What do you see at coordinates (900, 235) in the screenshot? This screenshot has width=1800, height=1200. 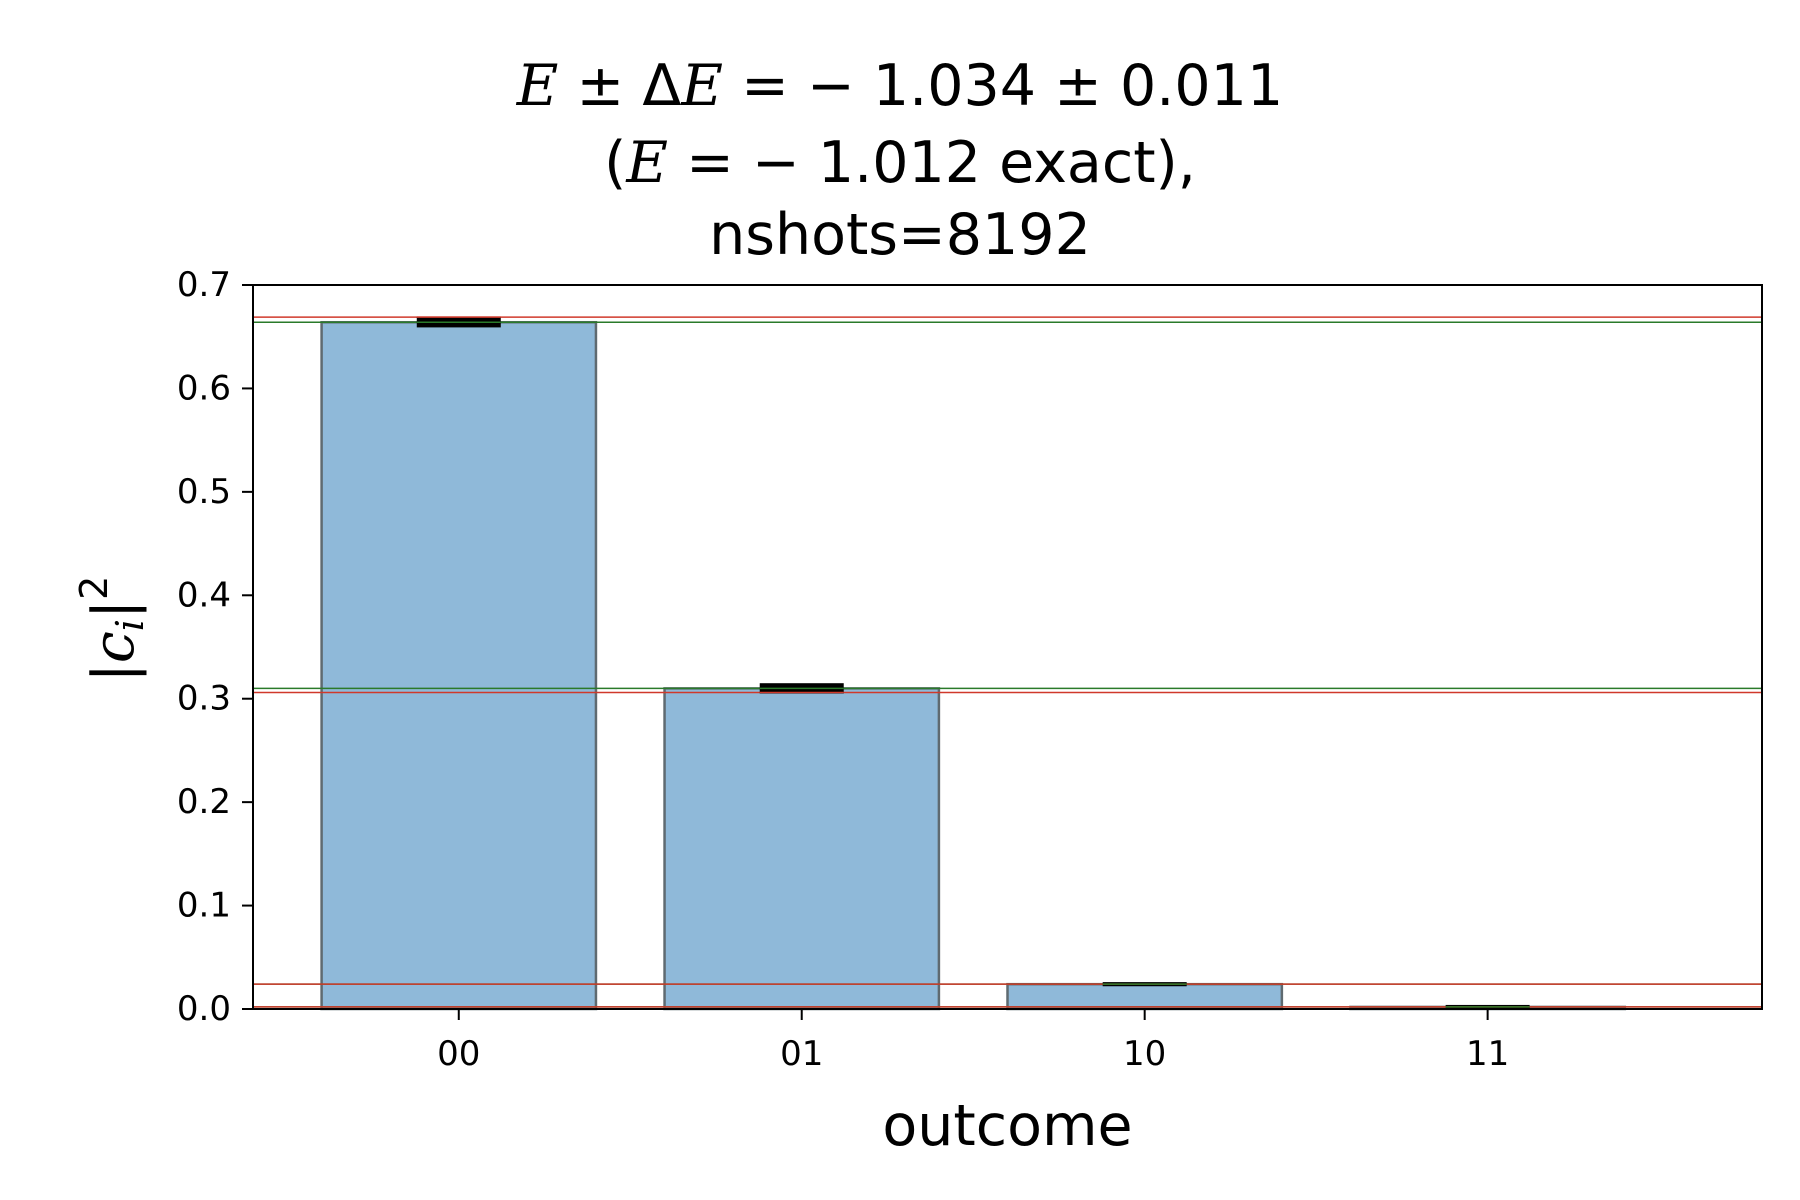 I see `chart-title-line-3: nshots=8192` at bounding box center [900, 235].